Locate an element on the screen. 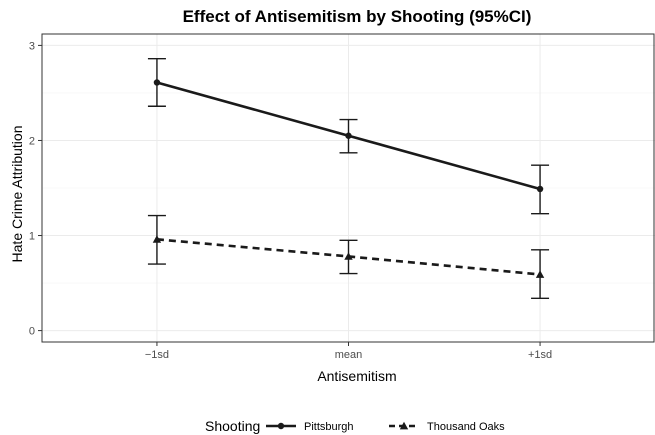  legend-label-thousand-oaks: Thousand Oaks is located at coordinates (466, 427).